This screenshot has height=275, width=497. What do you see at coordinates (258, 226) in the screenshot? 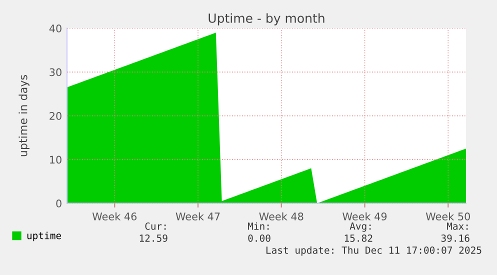
I see `text: Min:` at bounding box center [258, 226].